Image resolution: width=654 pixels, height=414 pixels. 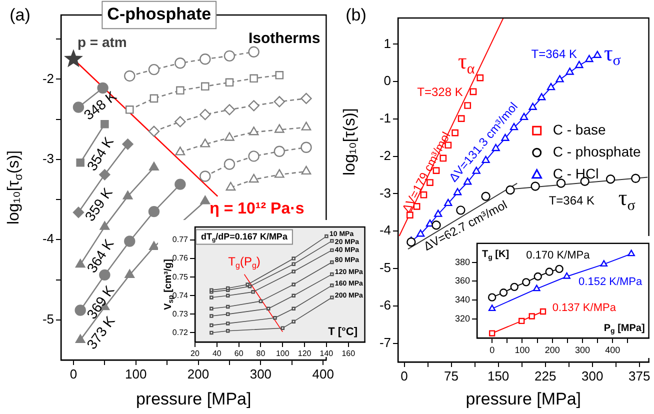 What do you see at coordinates (15, 187) in the screenshot?
I see `y-axis-title: log₁₀[τσ(s)]` at bounding box center [15, 187].